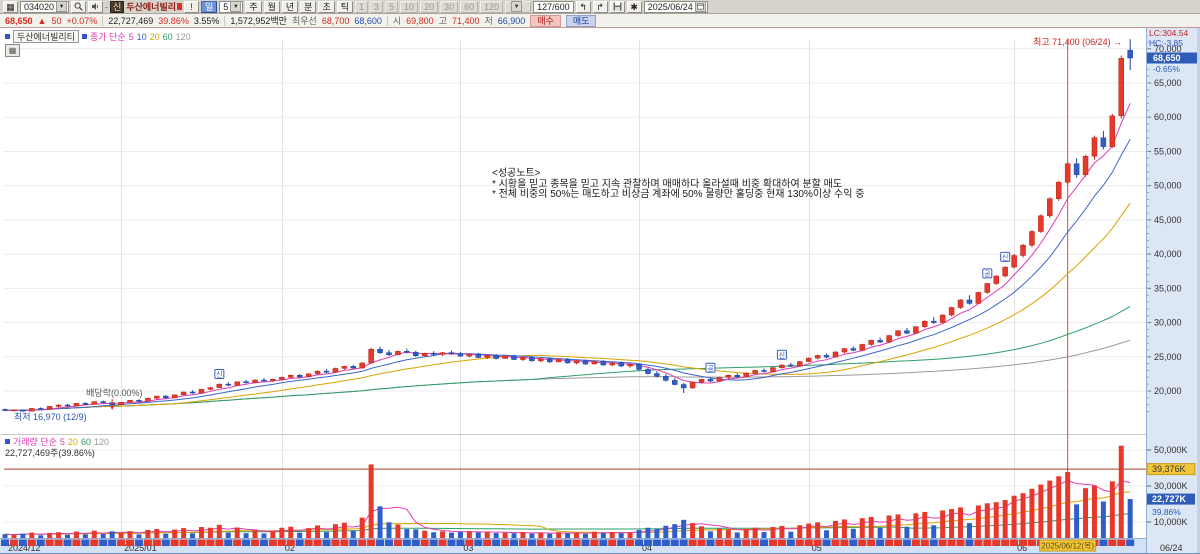  What do you see at coordinates (56, 20) in the screenshot?
I see `change-value: 50` at bounding box center [56, 20].